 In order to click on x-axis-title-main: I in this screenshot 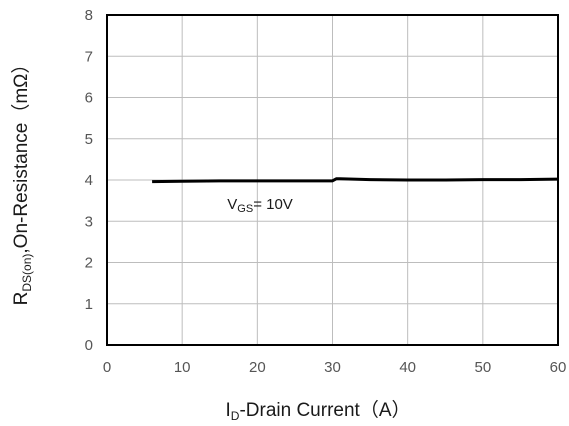, I will do `click(228, 410)`.